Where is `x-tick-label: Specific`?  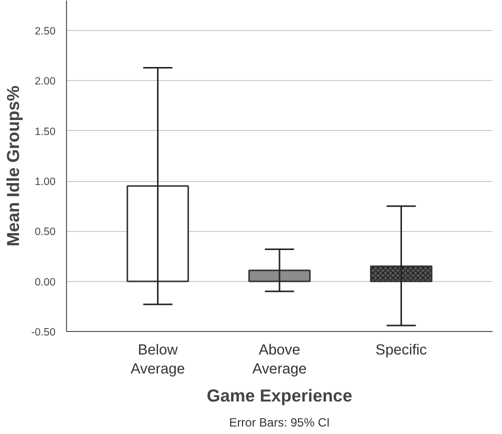
x-tick-label: Specific is located at coordinates (401, 350).